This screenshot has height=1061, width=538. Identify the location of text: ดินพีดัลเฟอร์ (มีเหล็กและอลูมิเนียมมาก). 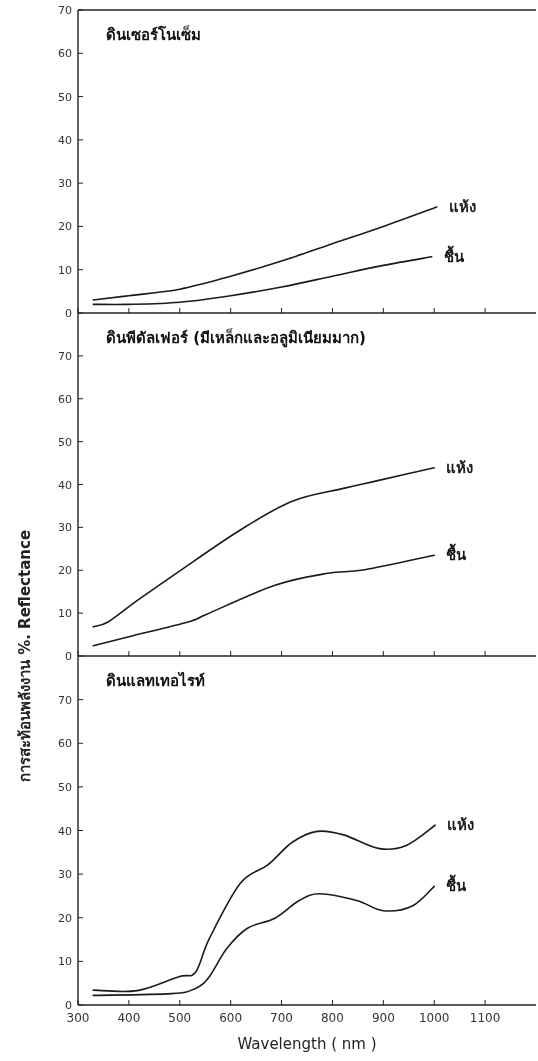
(236, 338).